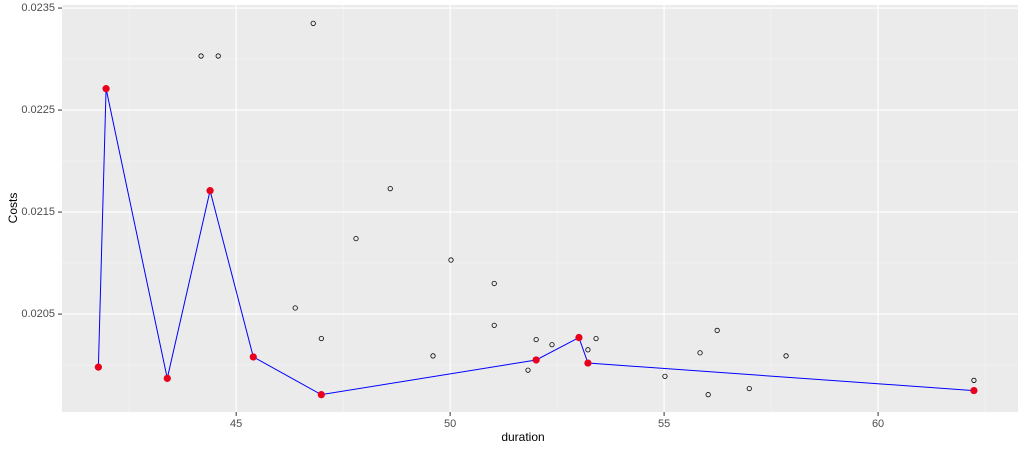 This screenshot has width=1024, height=449. Describe the element at coordinates (878, 424) in the screenshot. I see `x-tick-label: 60` at that location.